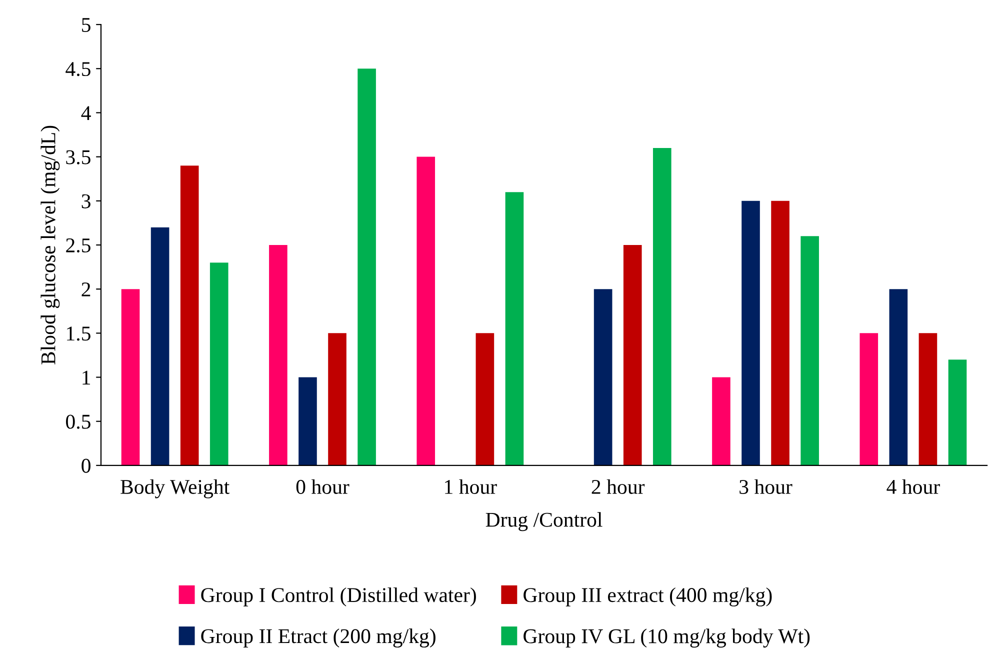 This screenshot has width=990, height=663. Describe the element at coordinates (78, 157) in the screenshot. I see `y-tick-label: 3.5` at that location.